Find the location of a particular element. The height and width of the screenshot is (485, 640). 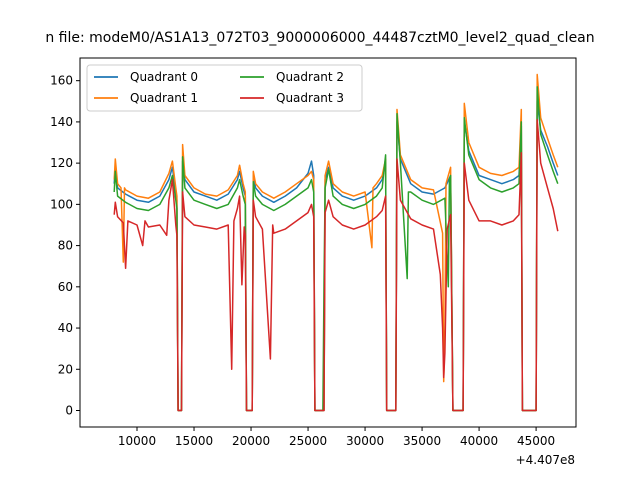

y-tick-label: 60 is located at coordinates (65, 287).